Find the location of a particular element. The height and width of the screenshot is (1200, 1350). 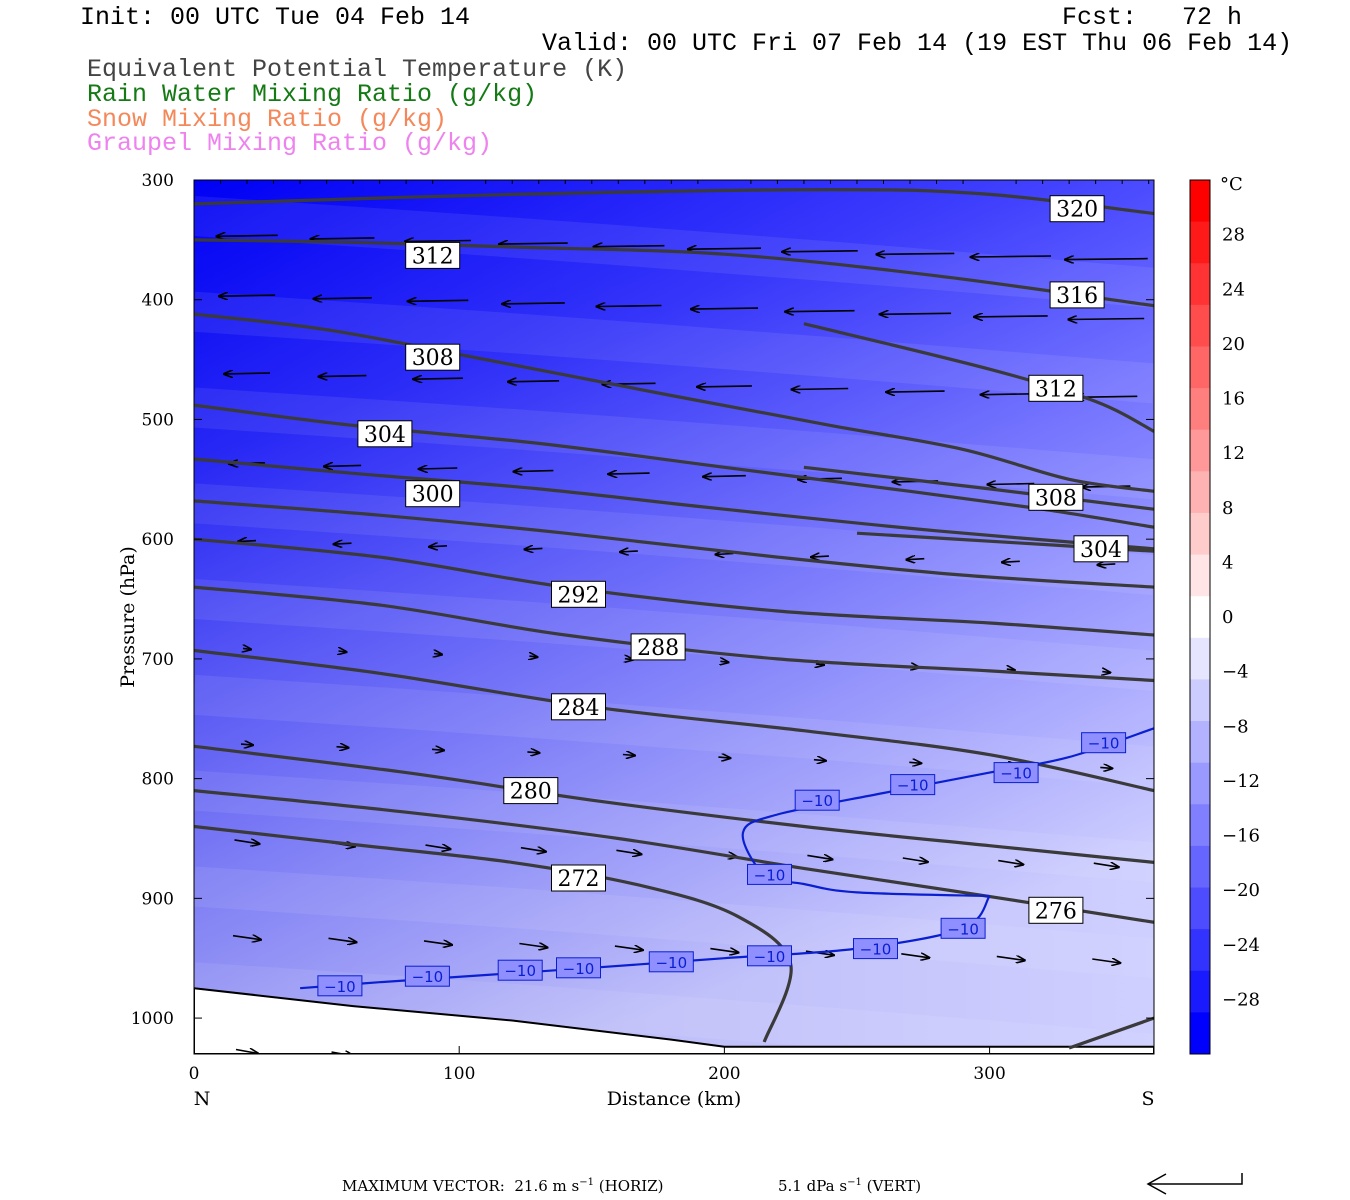

colorbar-label: −12 is located at coordinates (1241, 781).